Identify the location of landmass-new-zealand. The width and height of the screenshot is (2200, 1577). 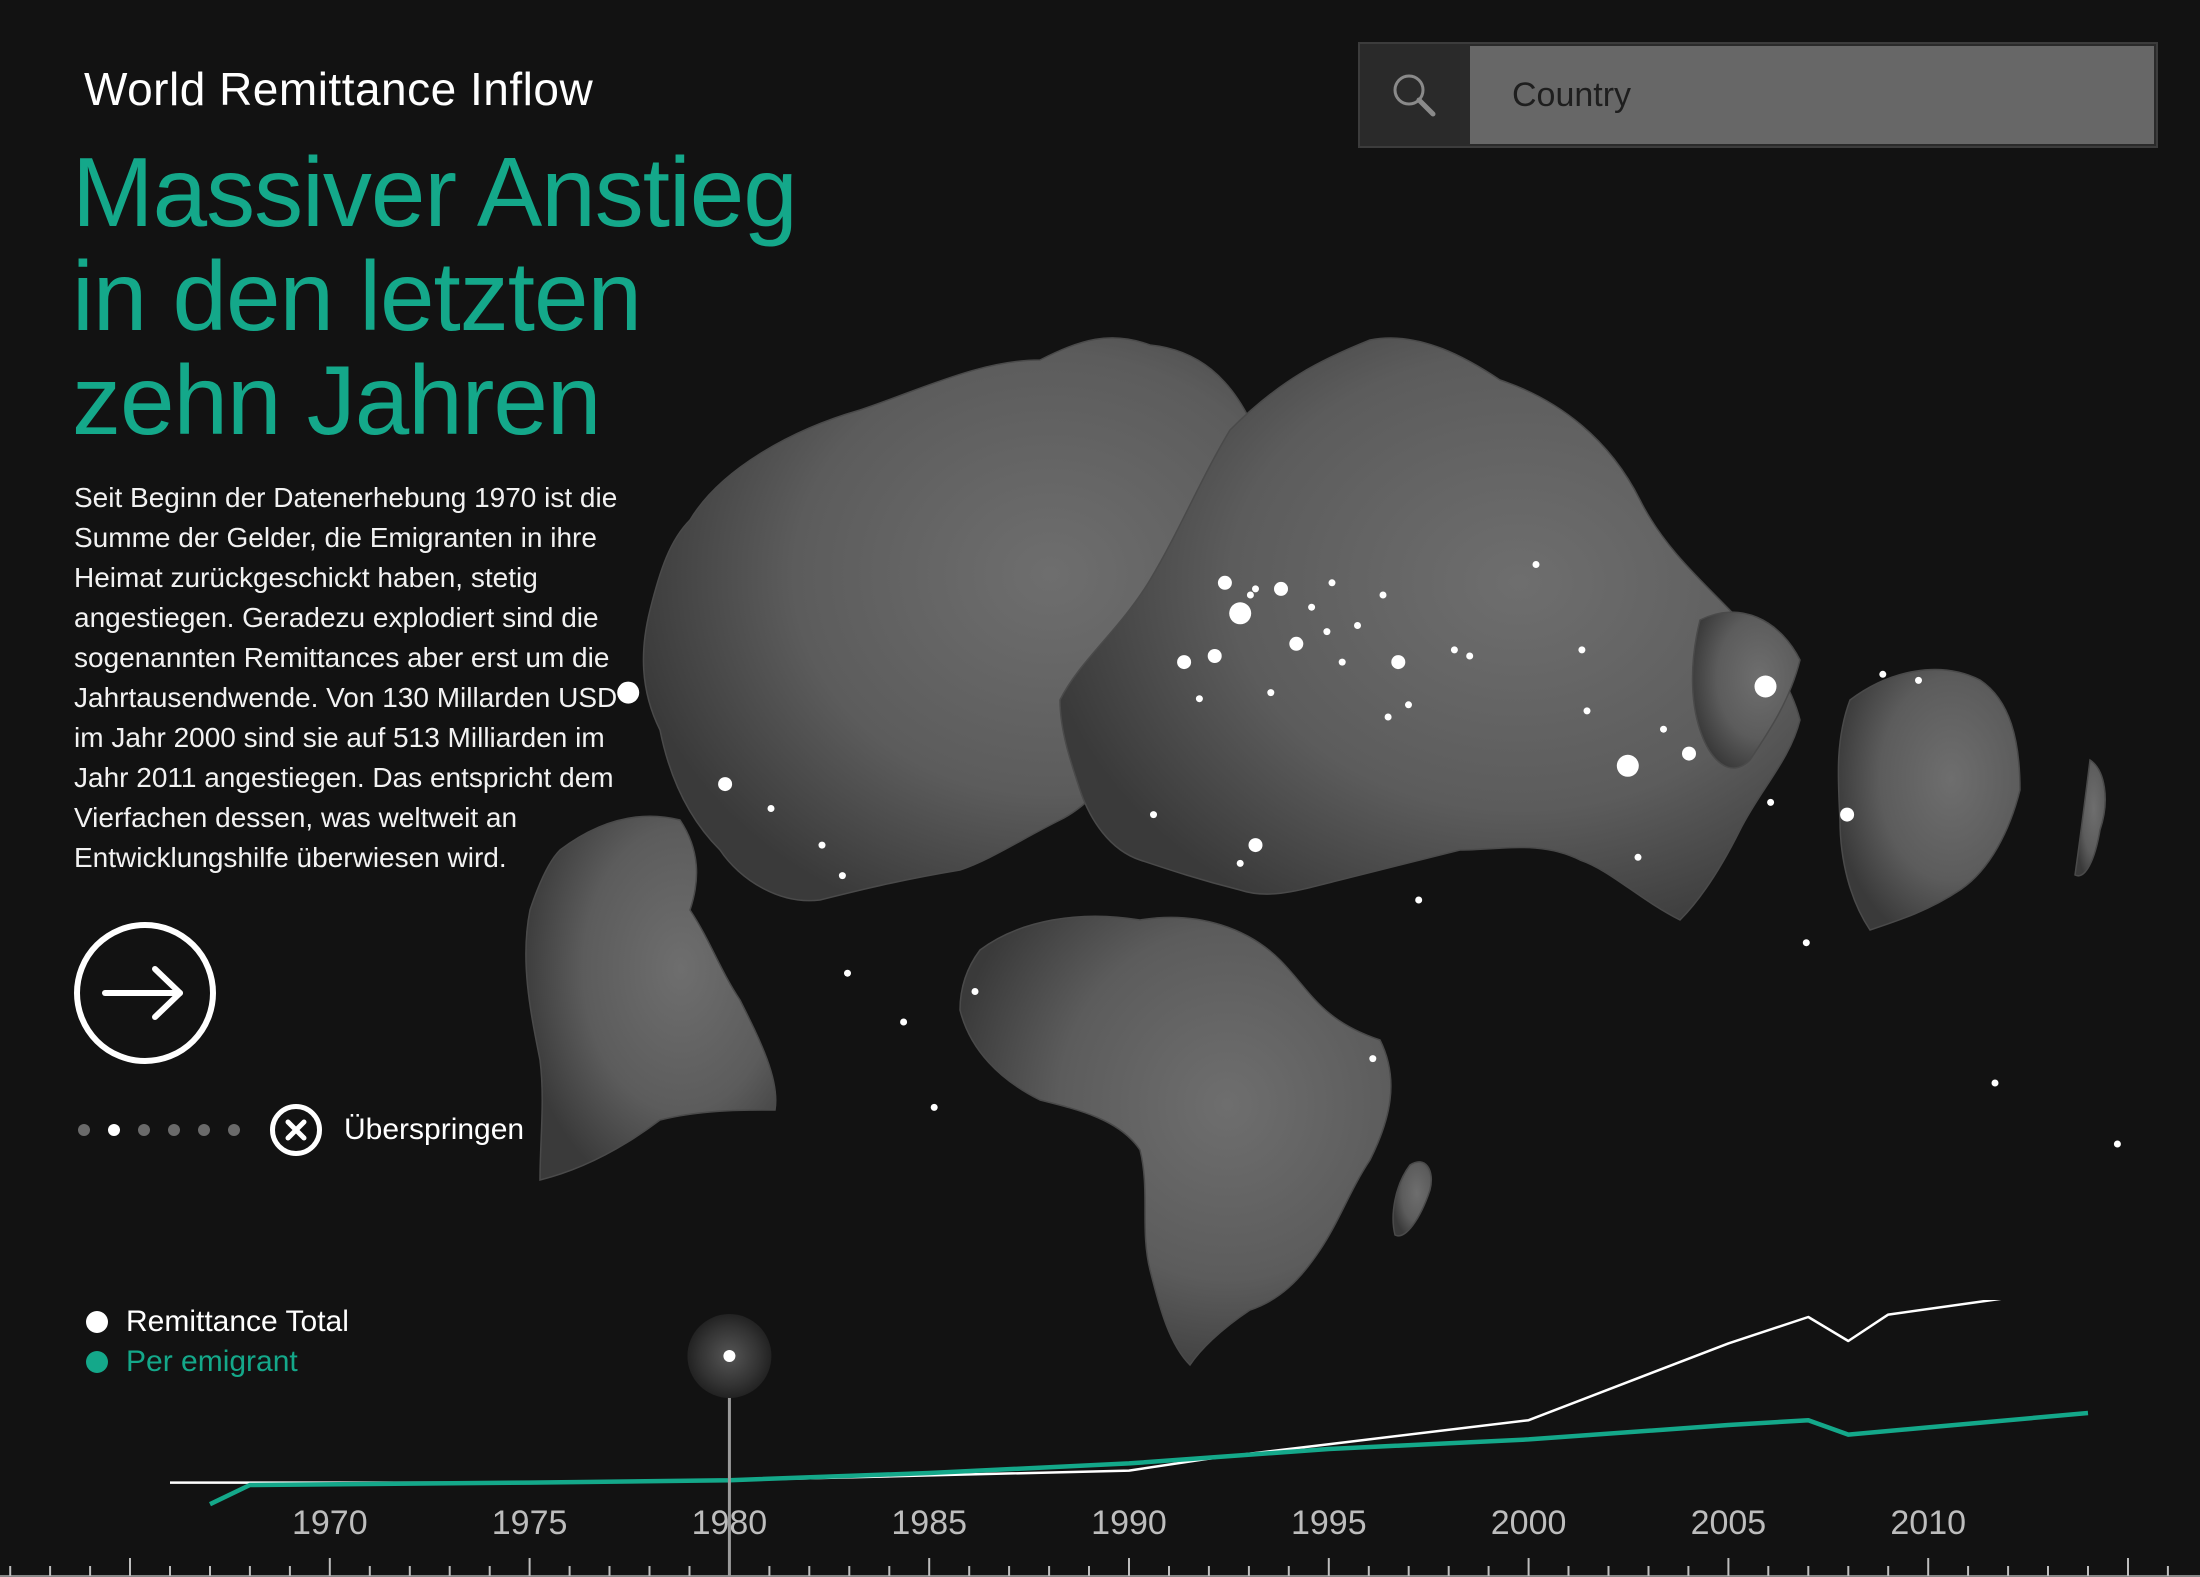
(2090, 817).